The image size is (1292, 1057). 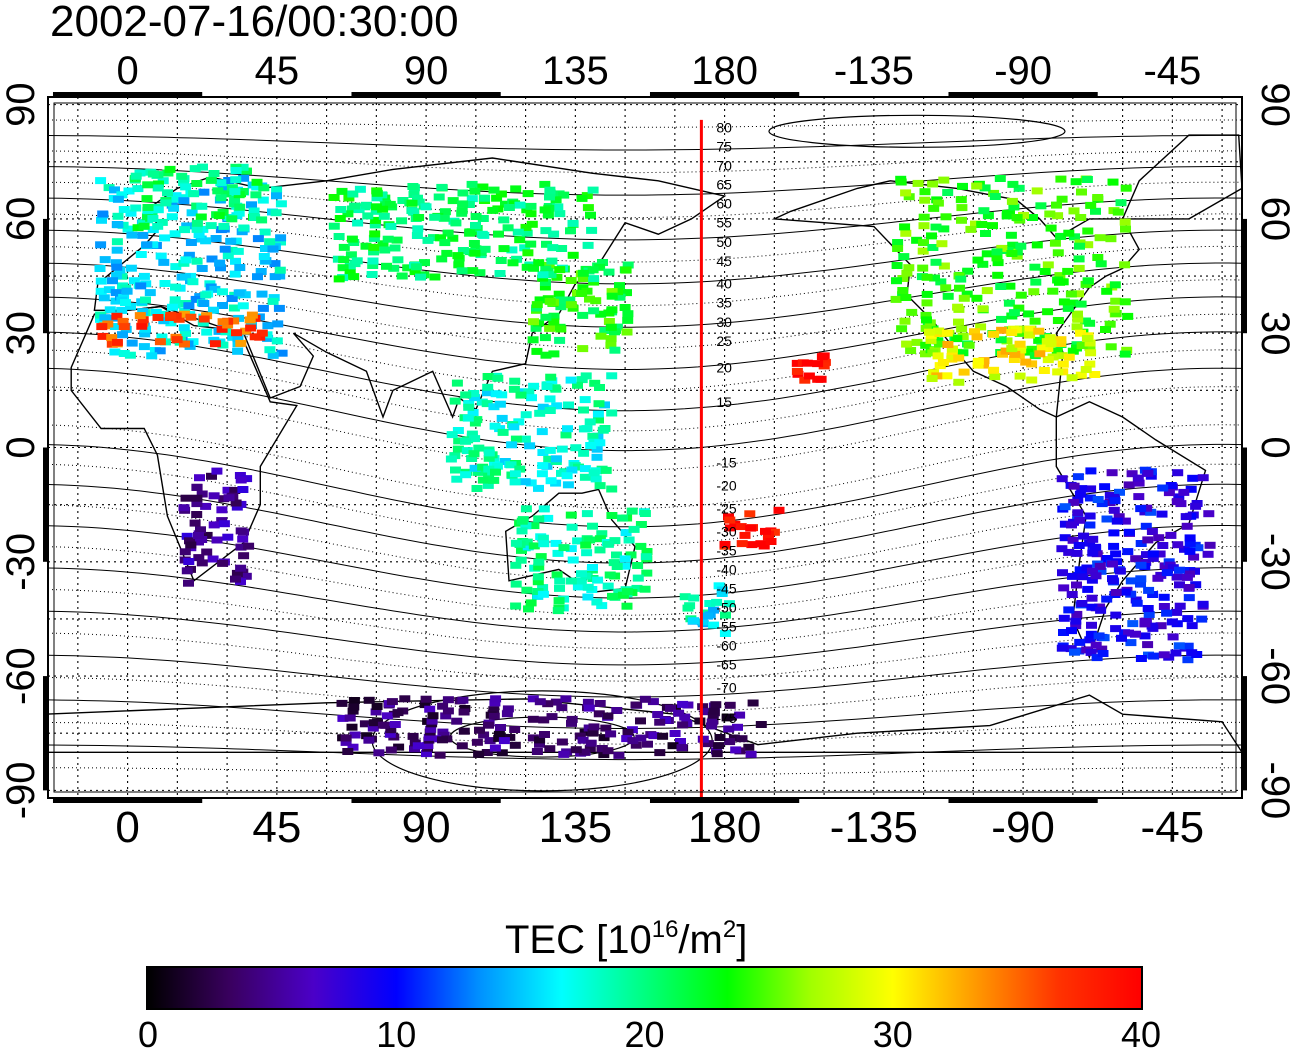 What do you see at coordinates (645, 600) in the screenshot?
I see `mag-lat-contour` at bounding box center [645, 600].